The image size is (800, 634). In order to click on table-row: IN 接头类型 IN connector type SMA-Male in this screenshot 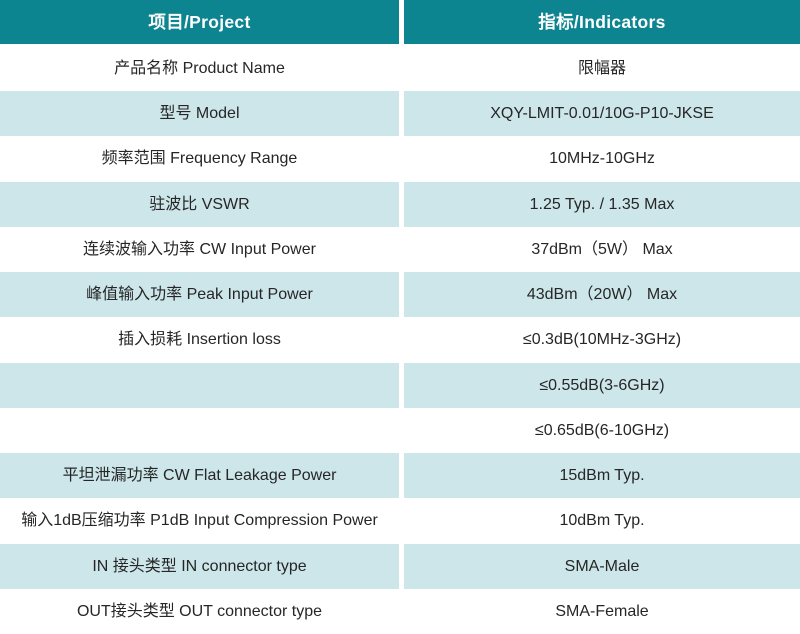, I will do `click(400, 566)`.